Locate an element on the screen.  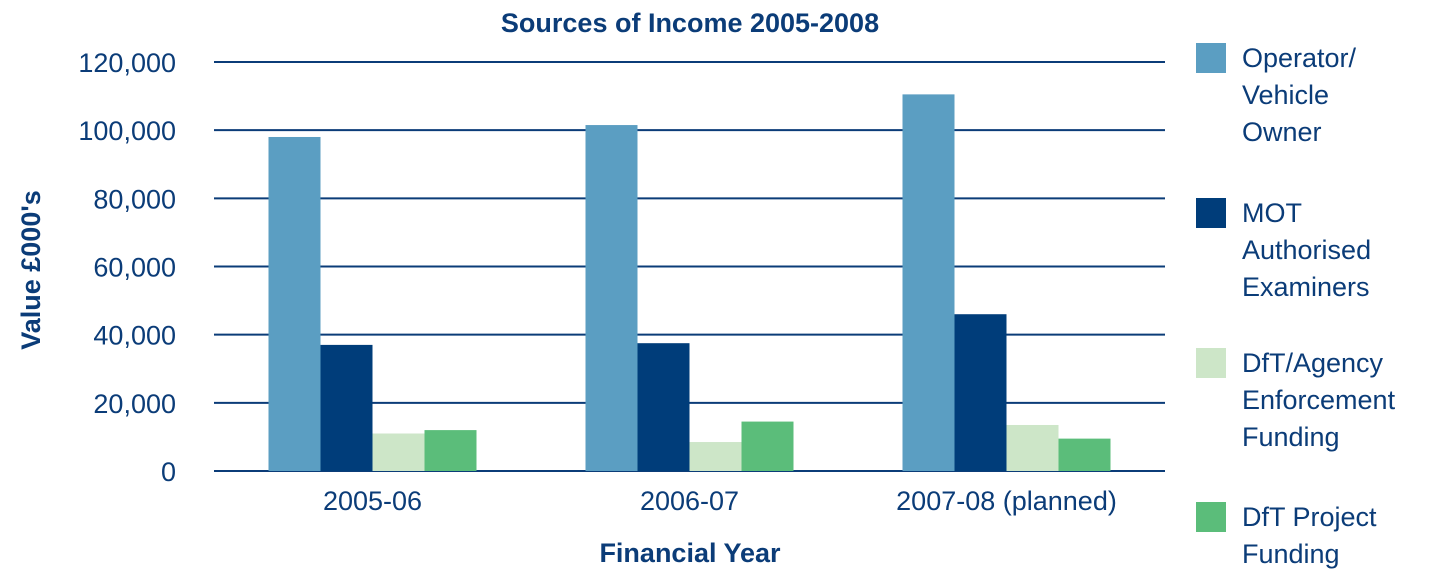
x-tick-label: 2006-07 is located at coordinates (689, 501).